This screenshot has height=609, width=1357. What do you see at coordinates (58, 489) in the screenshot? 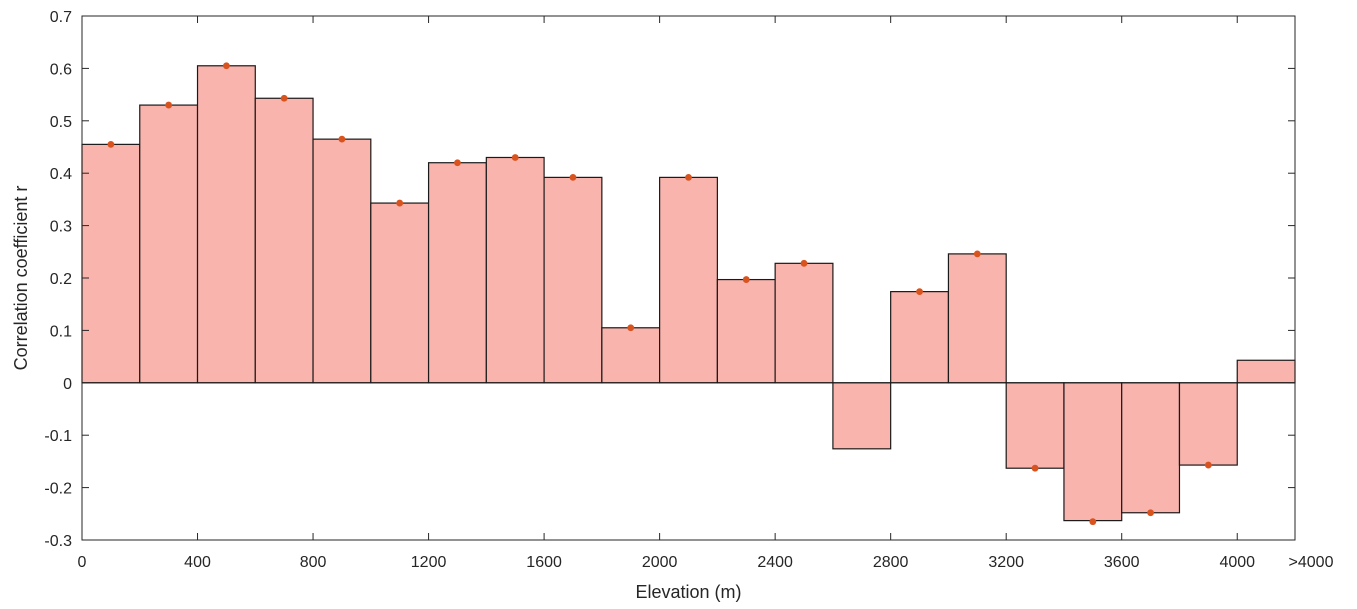
I see `y-tick-label: -0.2` at bounding box center [58, 489].